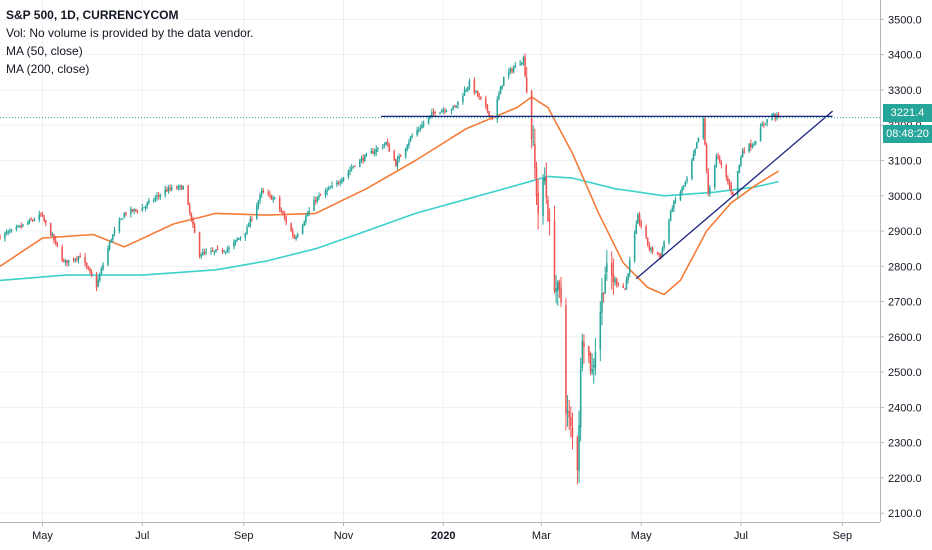 The image size is (932, 550). What do you see at coordinates (607, 195) in the screenshot?
I see `drawings` at bounding box center [607, 195].